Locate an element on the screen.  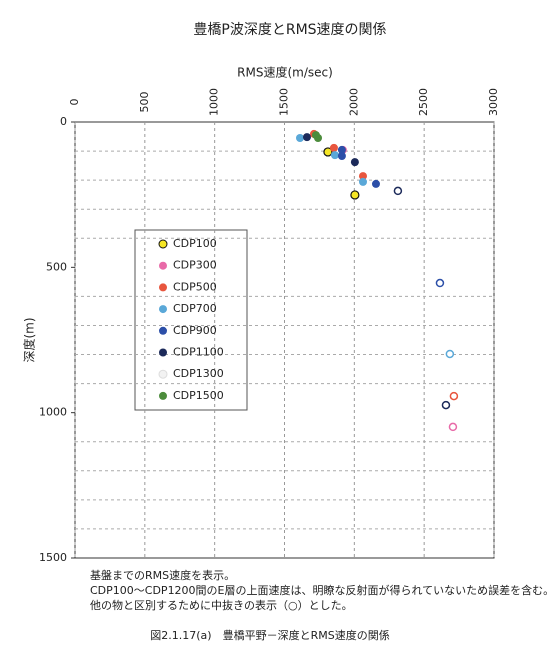
note: 基盤までのRMS速度を表示。 is located at coordinates (162, 575).